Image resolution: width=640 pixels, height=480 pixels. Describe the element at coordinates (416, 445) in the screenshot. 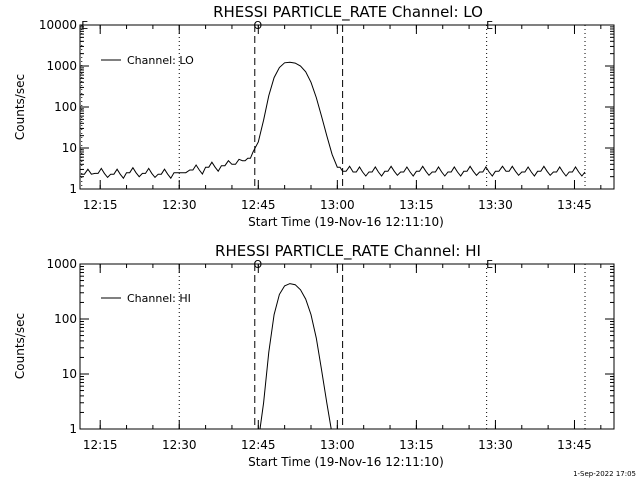

I see `x-tick-label-hi: 13:15` at that location.